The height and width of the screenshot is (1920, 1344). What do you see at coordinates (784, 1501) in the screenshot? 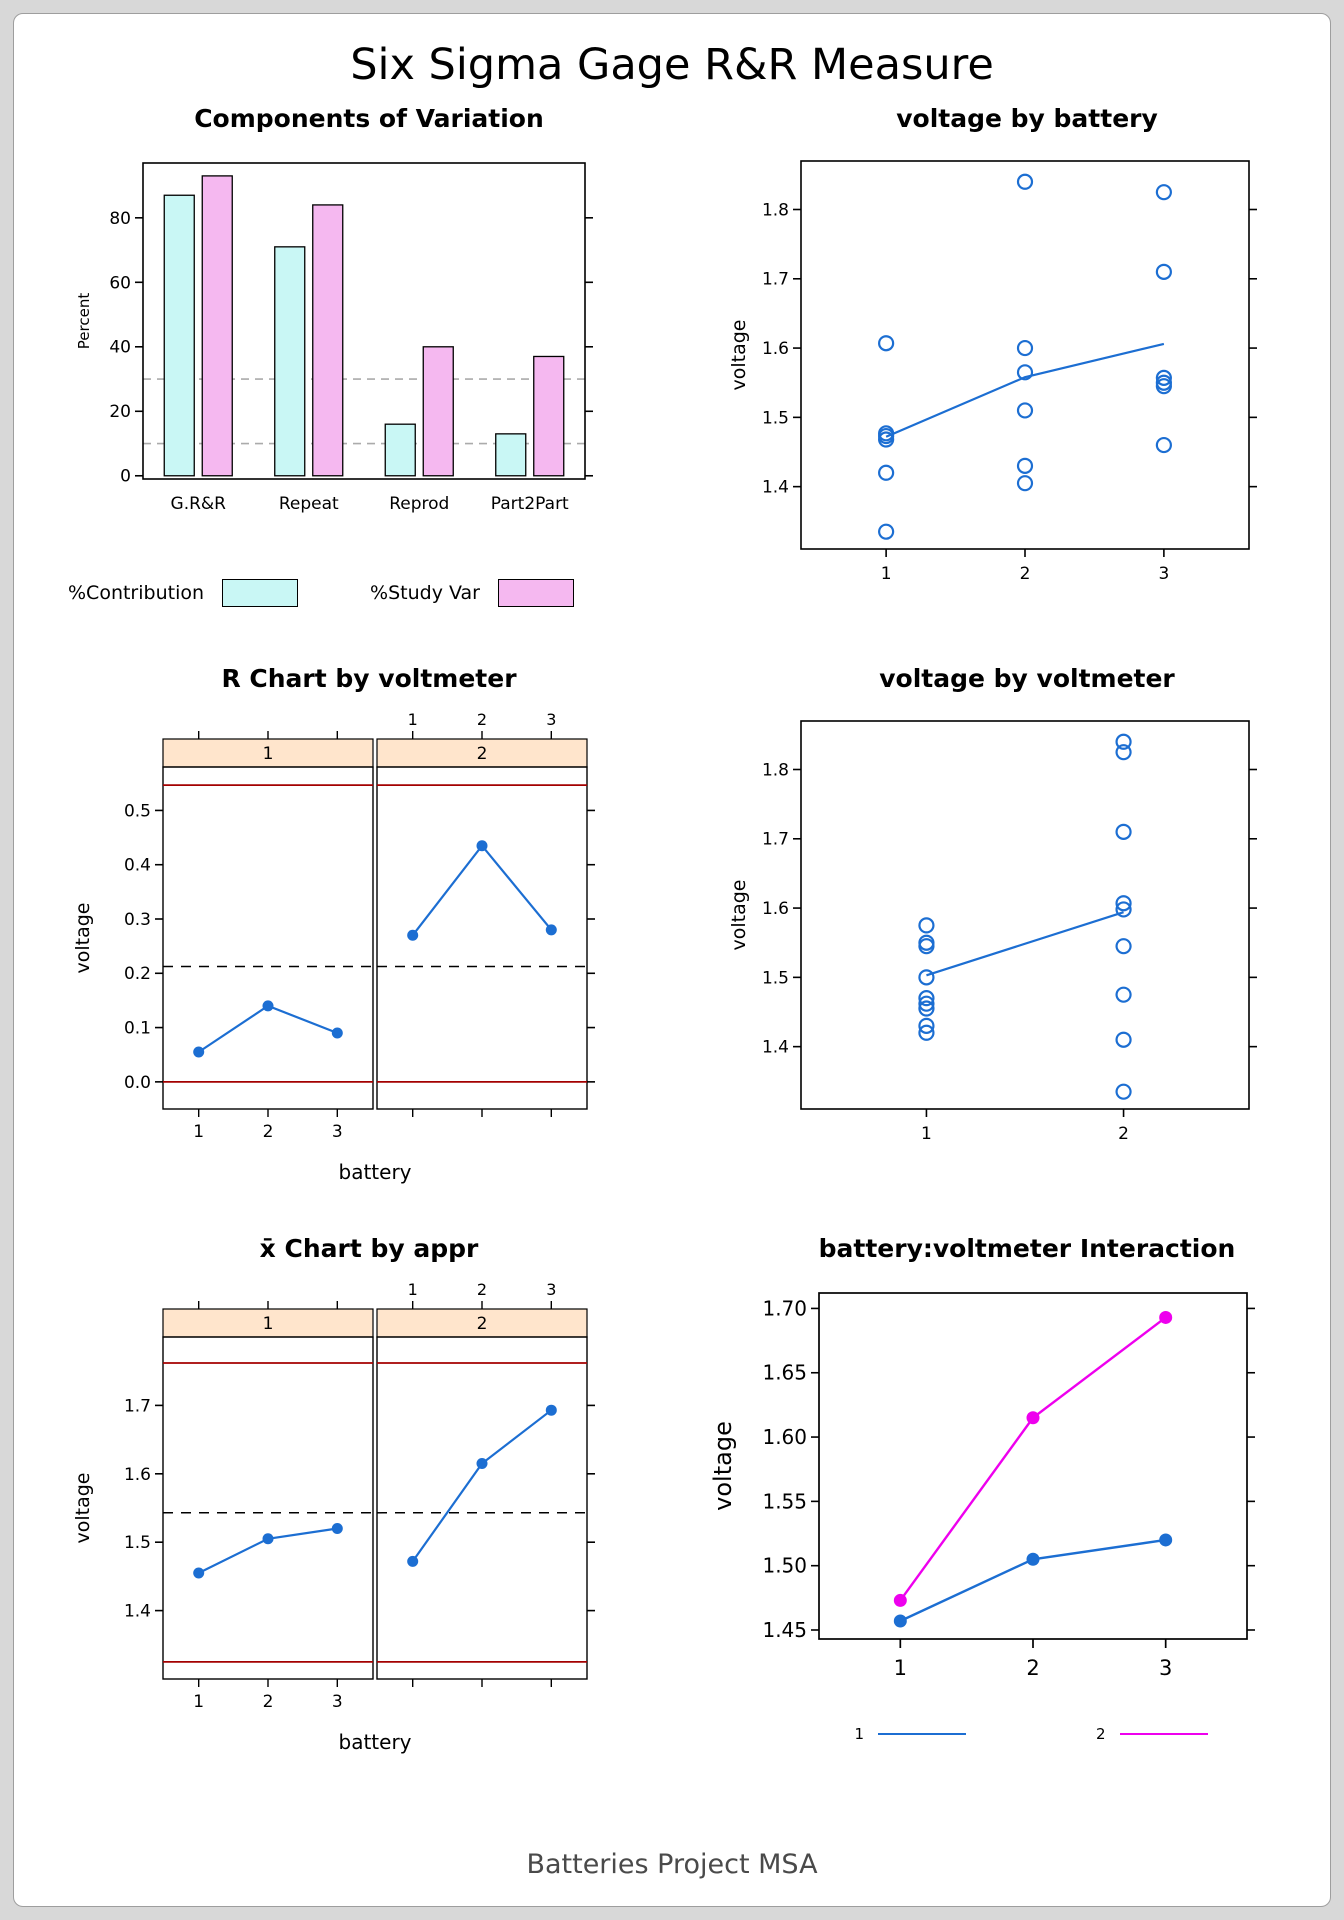
I see `svg-text: 1.55` at bounding box center [784, 1501].